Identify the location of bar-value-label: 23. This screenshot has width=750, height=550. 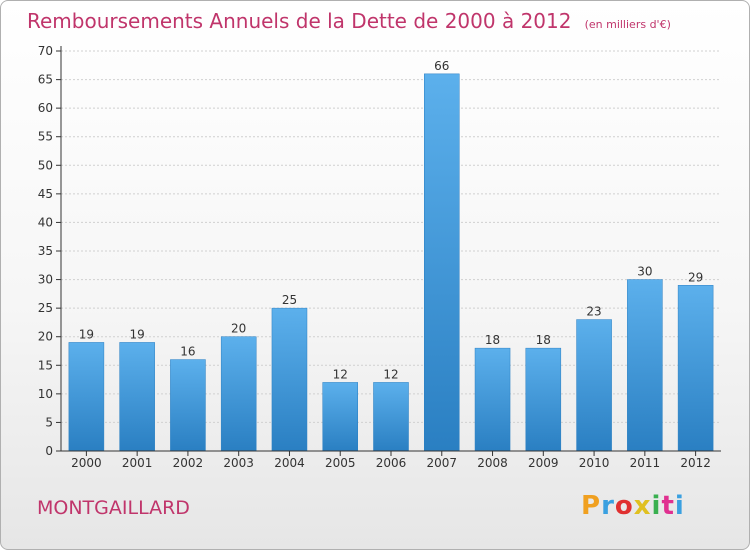
(593, 312).